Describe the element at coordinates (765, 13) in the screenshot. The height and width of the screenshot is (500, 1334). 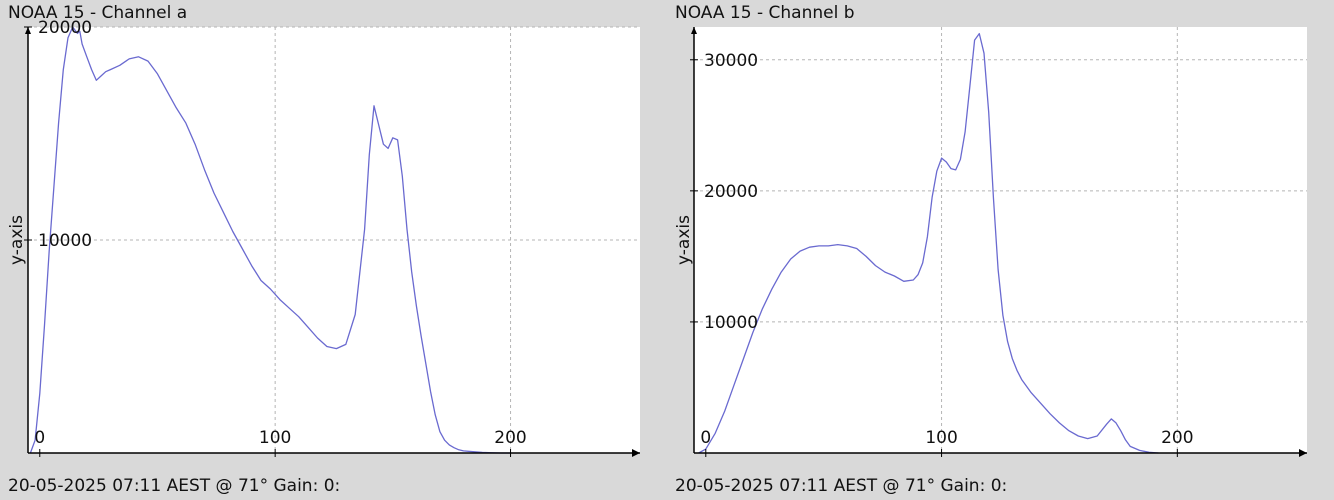
I see `chart-title: NOAA 15 - Channel b` at that location.